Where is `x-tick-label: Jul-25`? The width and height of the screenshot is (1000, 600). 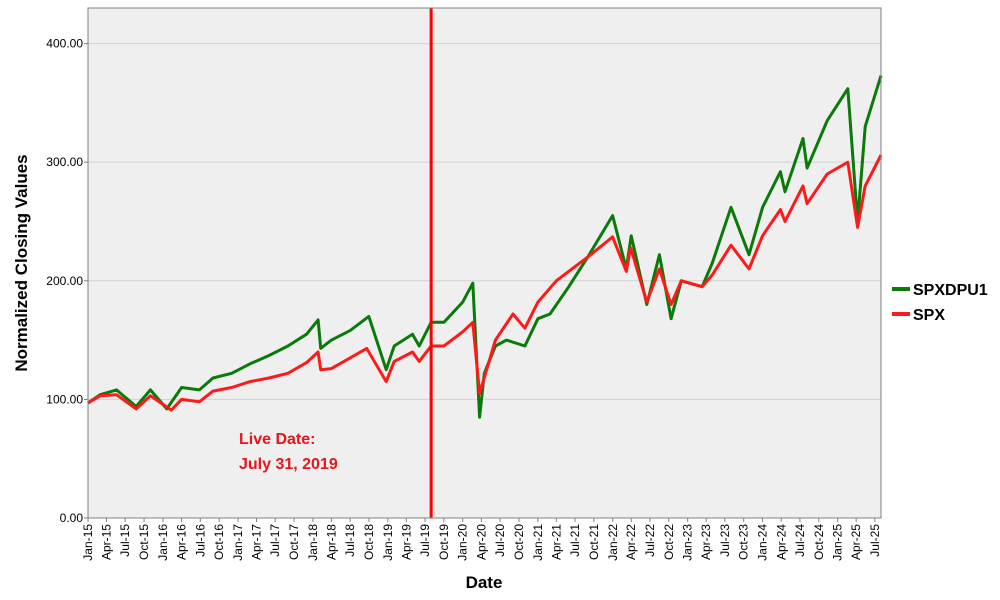
x-tick-label: Jul-25 is located at coordinates (875, 540).